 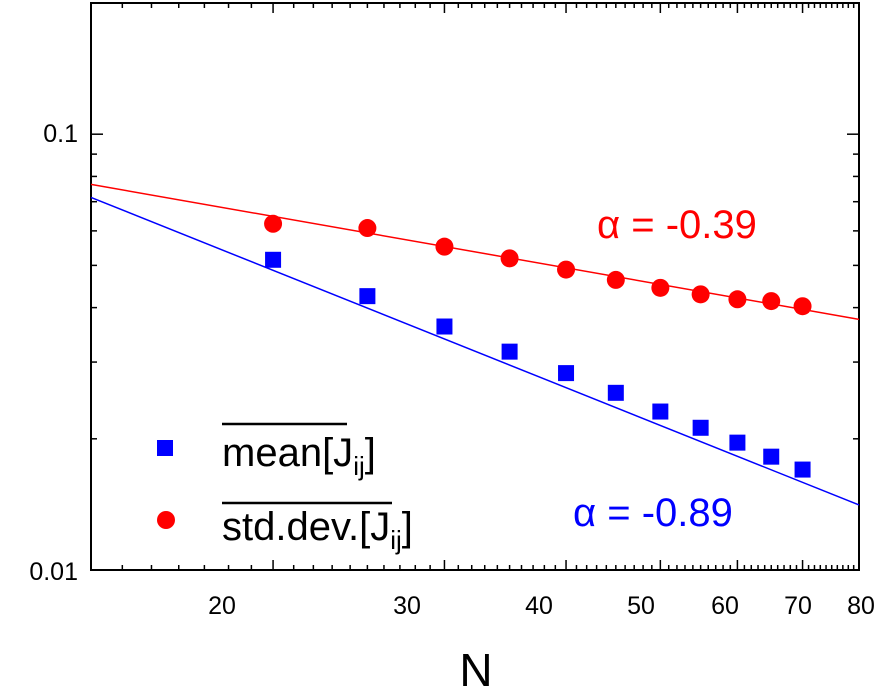 I want to click on y-tick-label-0.01: 0.01, so click(x=53, y=572).